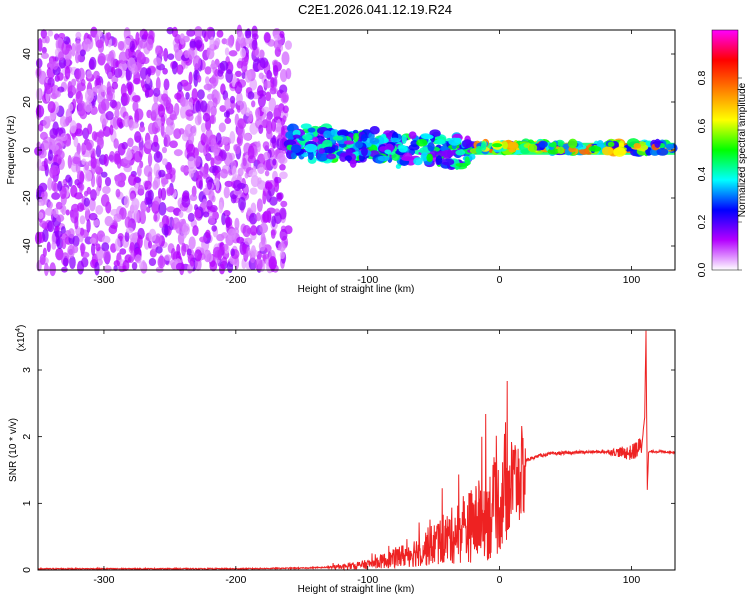 This screenshot has height=600, width=750. I want to click on x-tick-label: -100, so click(367, 580).